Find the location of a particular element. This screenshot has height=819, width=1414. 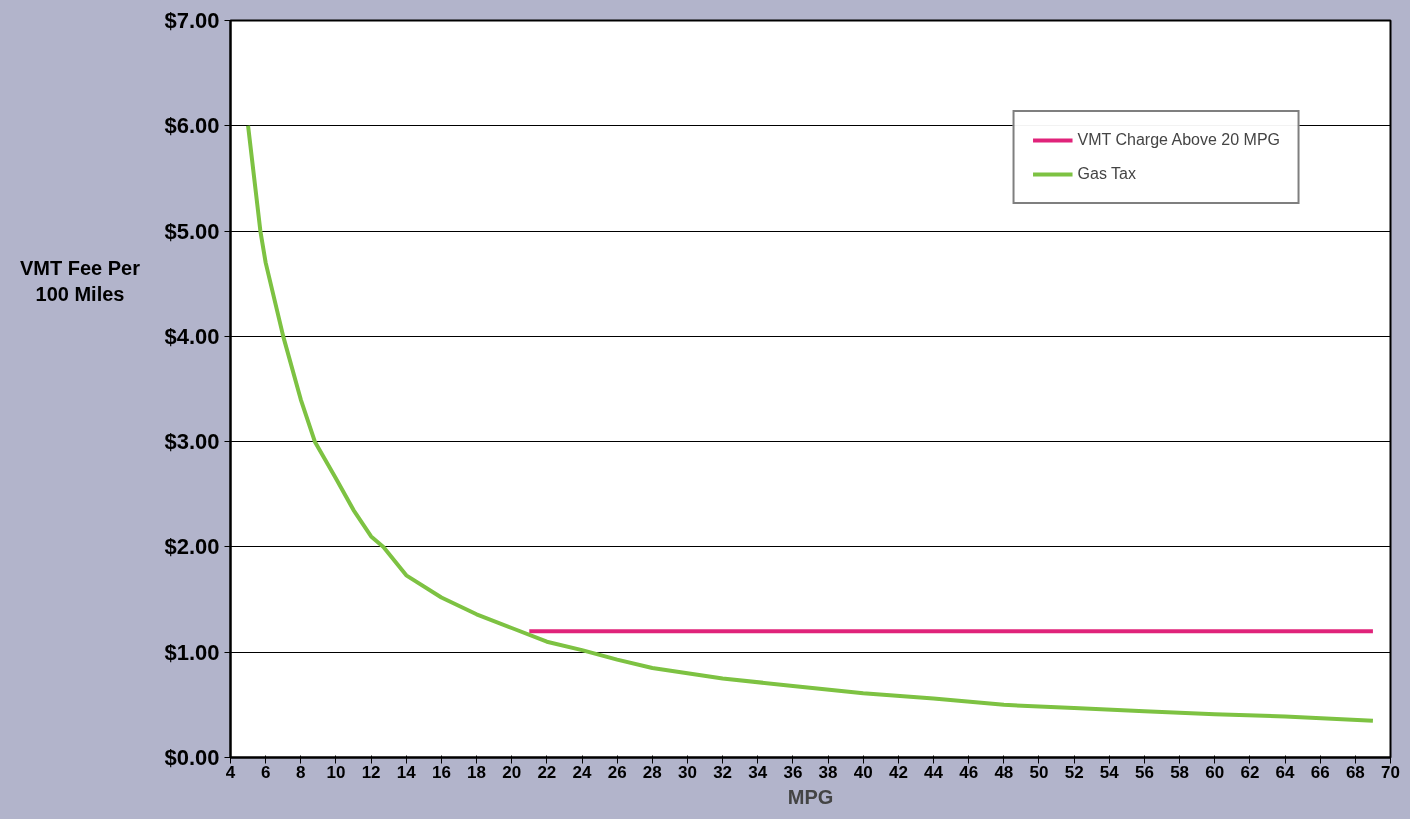

x-tick-label: 4 is located at coordinates (230, 772).